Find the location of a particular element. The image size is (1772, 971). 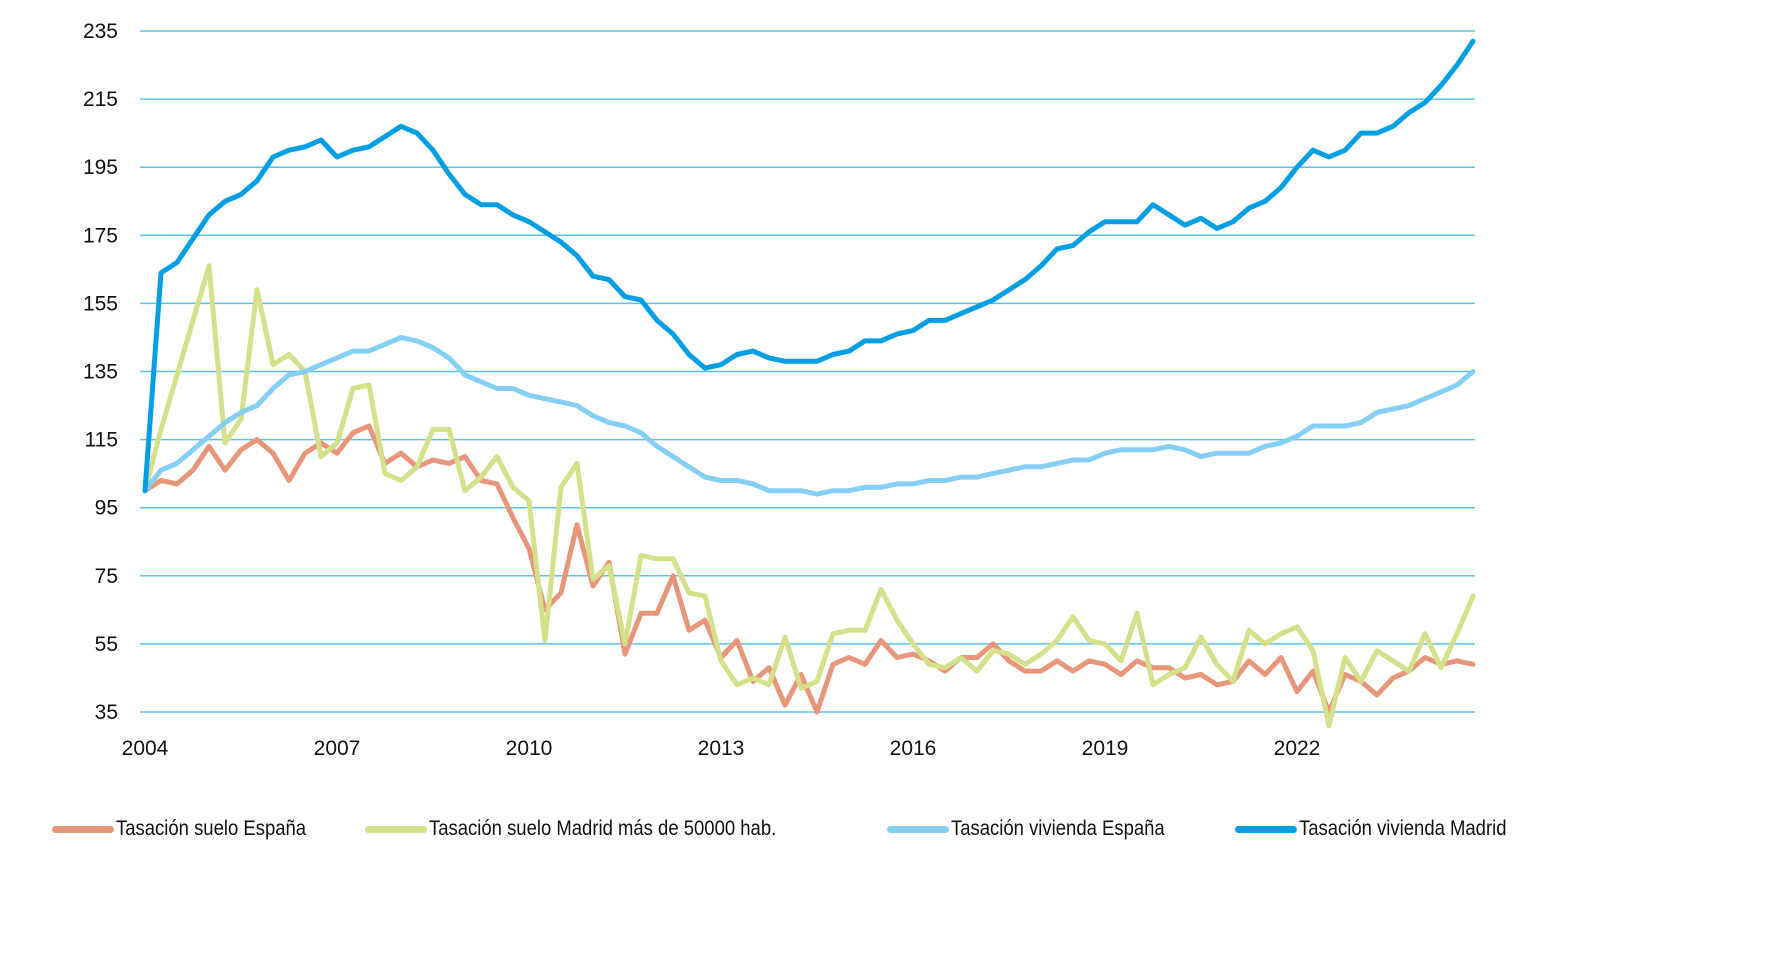

y-tick-label: 215 is located at coordinates (100, 99).